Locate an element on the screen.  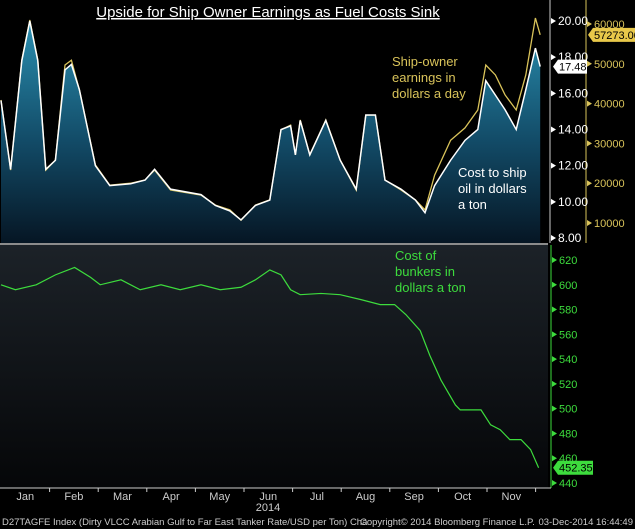
earnings-last-value-bg is located at coordinates (611, 34).